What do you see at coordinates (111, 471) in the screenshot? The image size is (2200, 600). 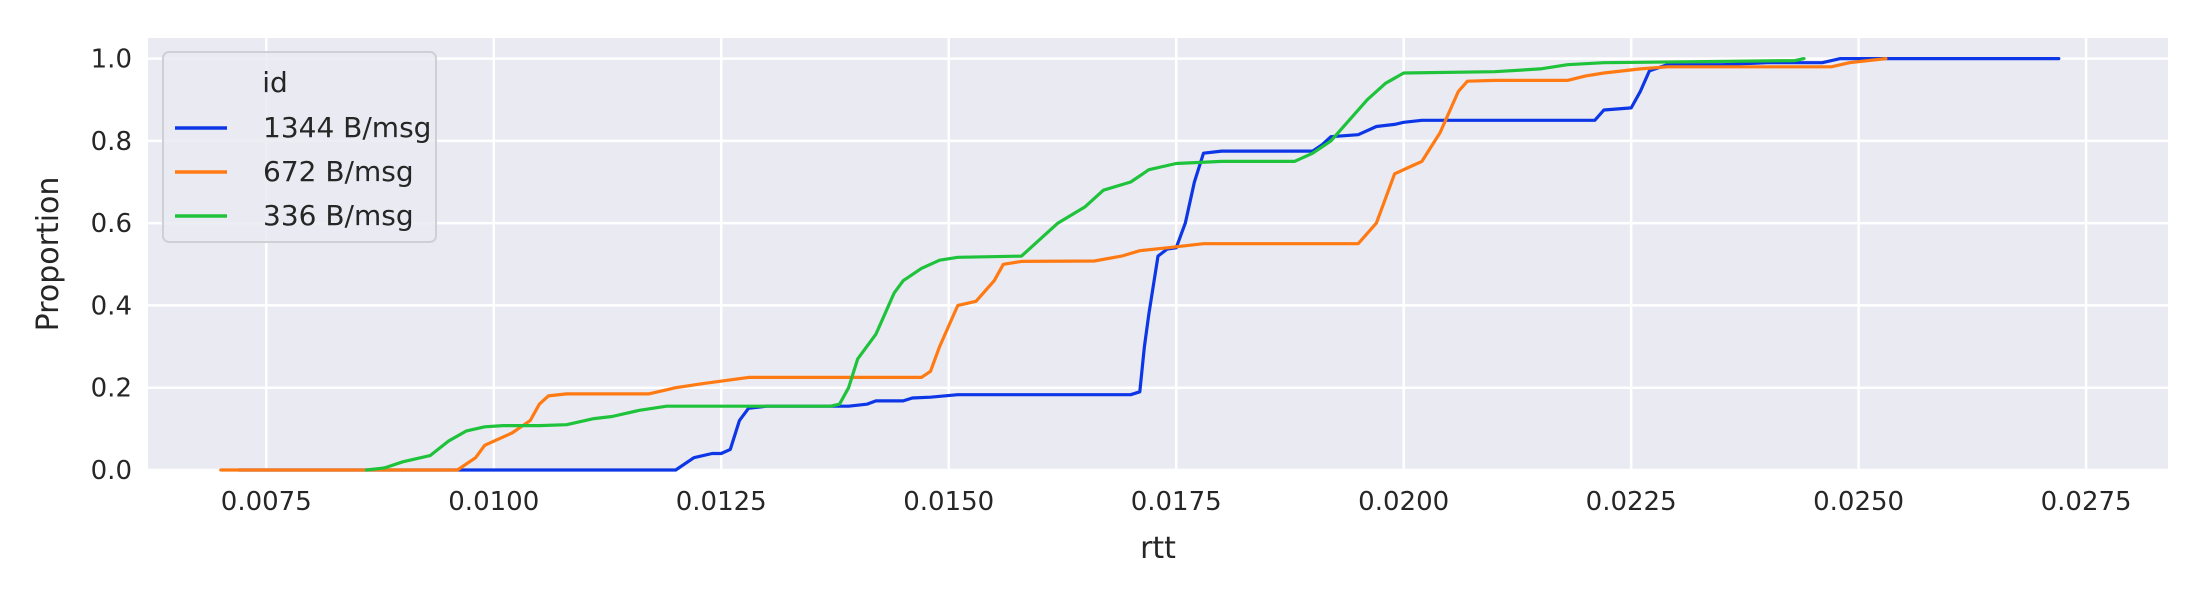 I see `y-tick-label: 0.0` at bounding box center [111, 471].